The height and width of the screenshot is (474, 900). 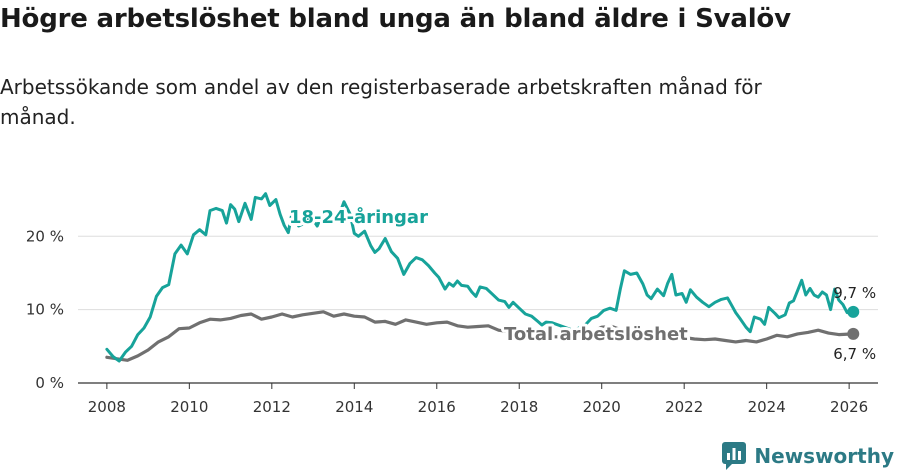 What do you see at coordinates (354, 407) in the screenshot?
I see `x-tick-label: 2014` at bounding box center [354, 407].